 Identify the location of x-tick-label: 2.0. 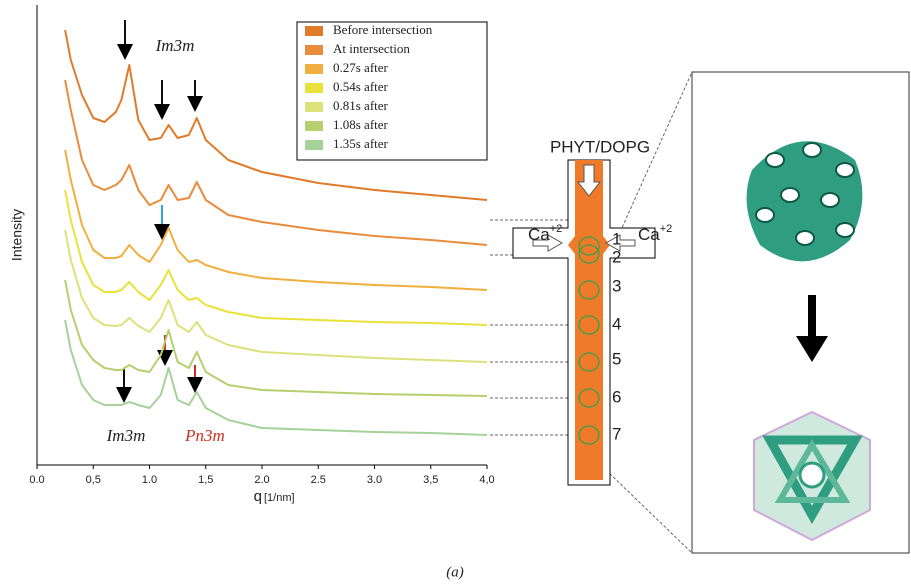
(261, 480).